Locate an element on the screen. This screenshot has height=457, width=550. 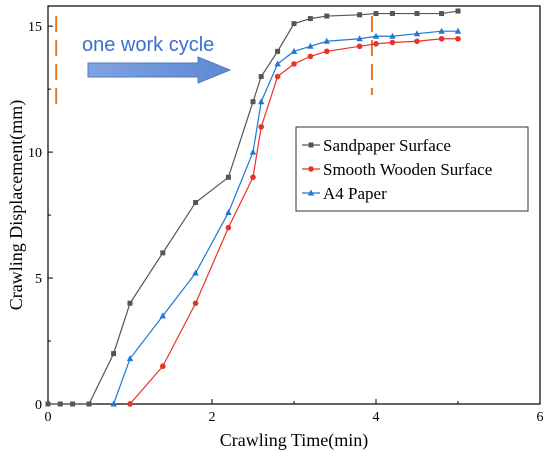
legend-item: A4 Paper is located at coordinates (344, 193).